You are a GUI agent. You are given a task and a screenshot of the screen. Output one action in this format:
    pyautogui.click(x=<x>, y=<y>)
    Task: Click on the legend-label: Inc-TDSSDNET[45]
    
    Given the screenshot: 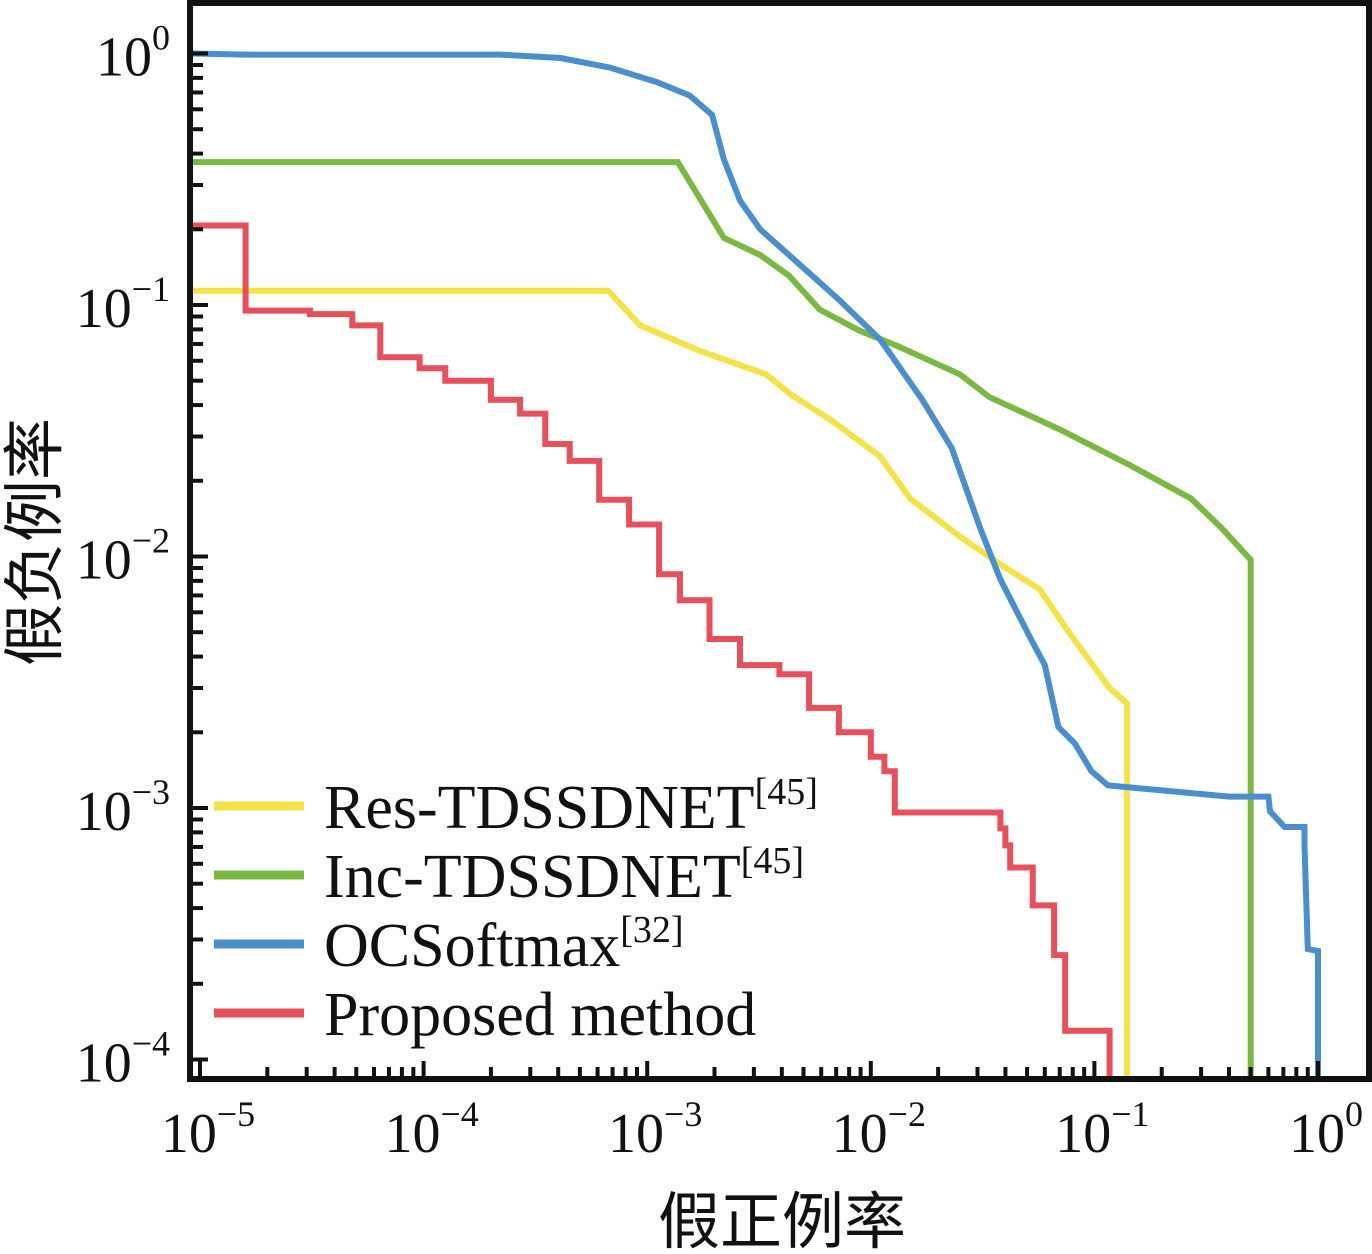 What is the action you would take?
    pyautogui.click(x=564, y=875)
    